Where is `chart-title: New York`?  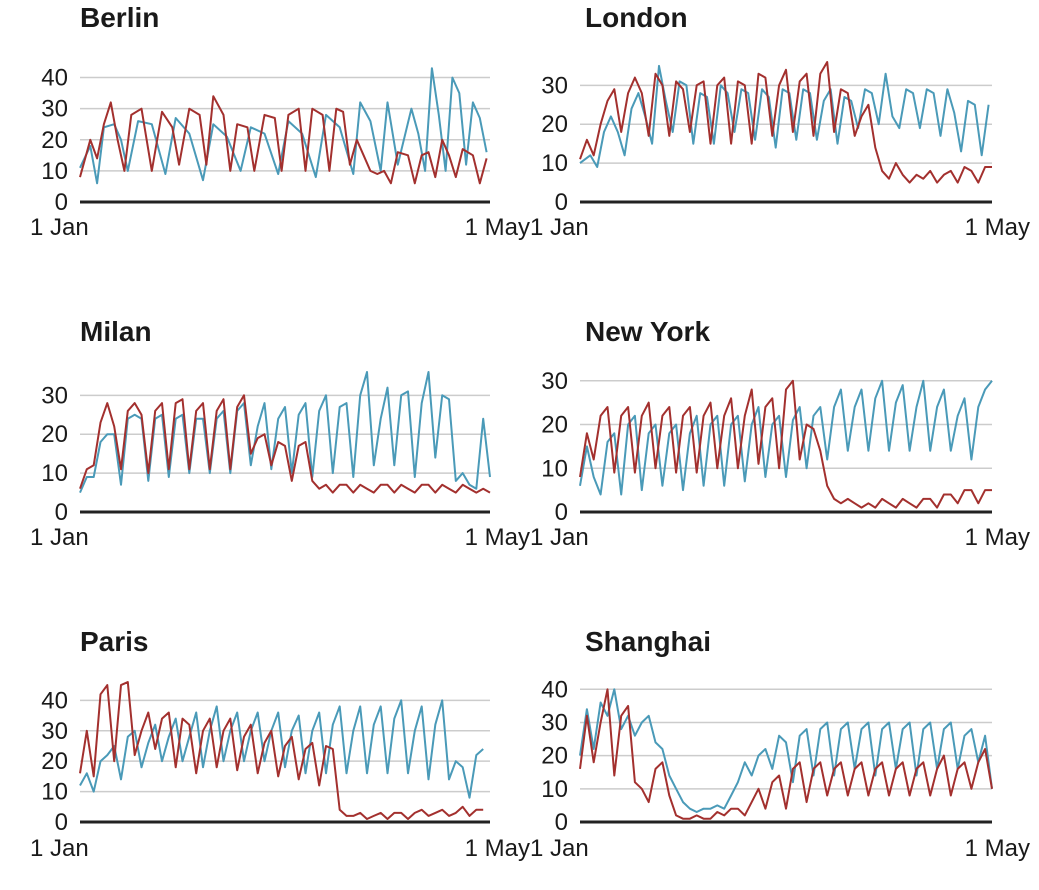 chart-title: New York is located at coordinates (648, 331).